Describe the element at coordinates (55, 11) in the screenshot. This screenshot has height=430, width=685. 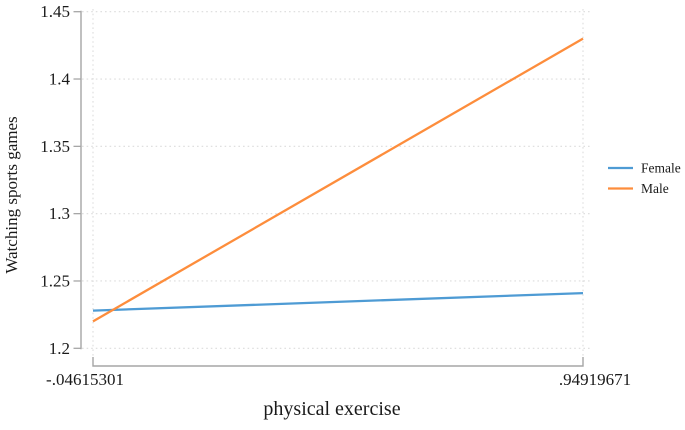
I see `y-tick-label: 1.45` at that location.